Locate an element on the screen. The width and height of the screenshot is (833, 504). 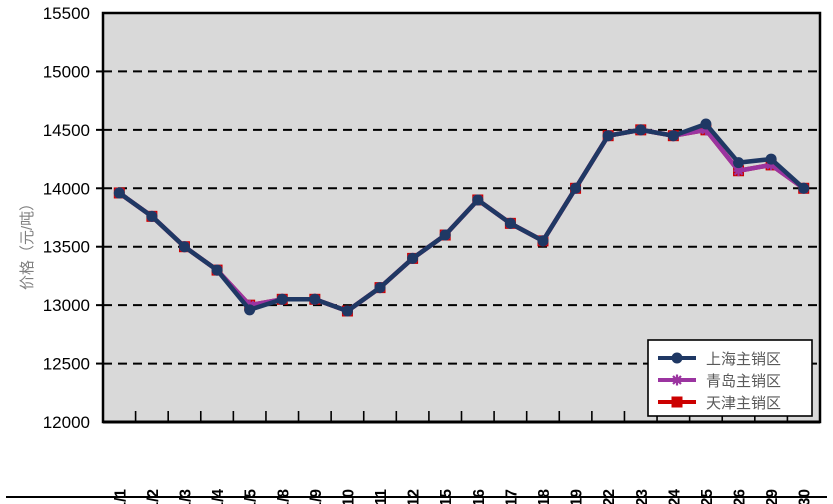
legend-label: 青岛主销区 is located at coordinates (743, 381).